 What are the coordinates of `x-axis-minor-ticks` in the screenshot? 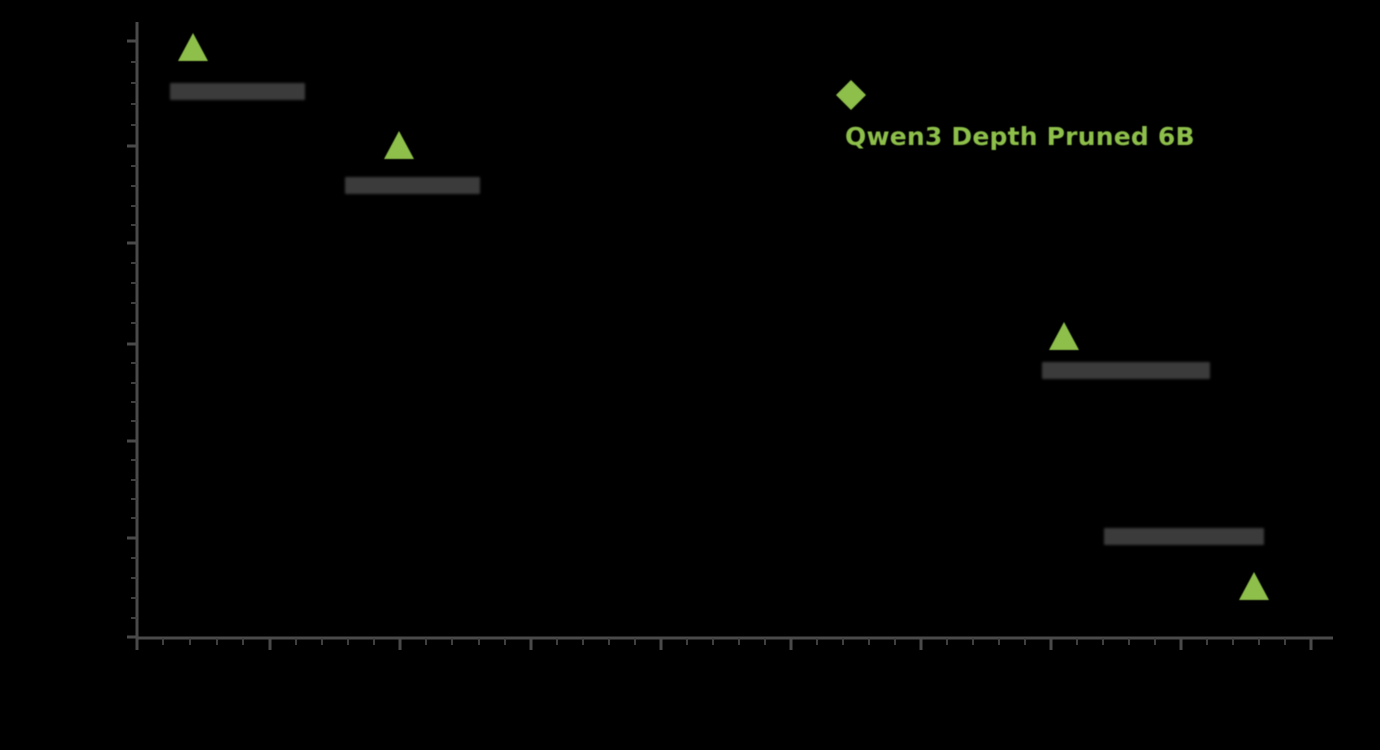 It's located at (724, 641).